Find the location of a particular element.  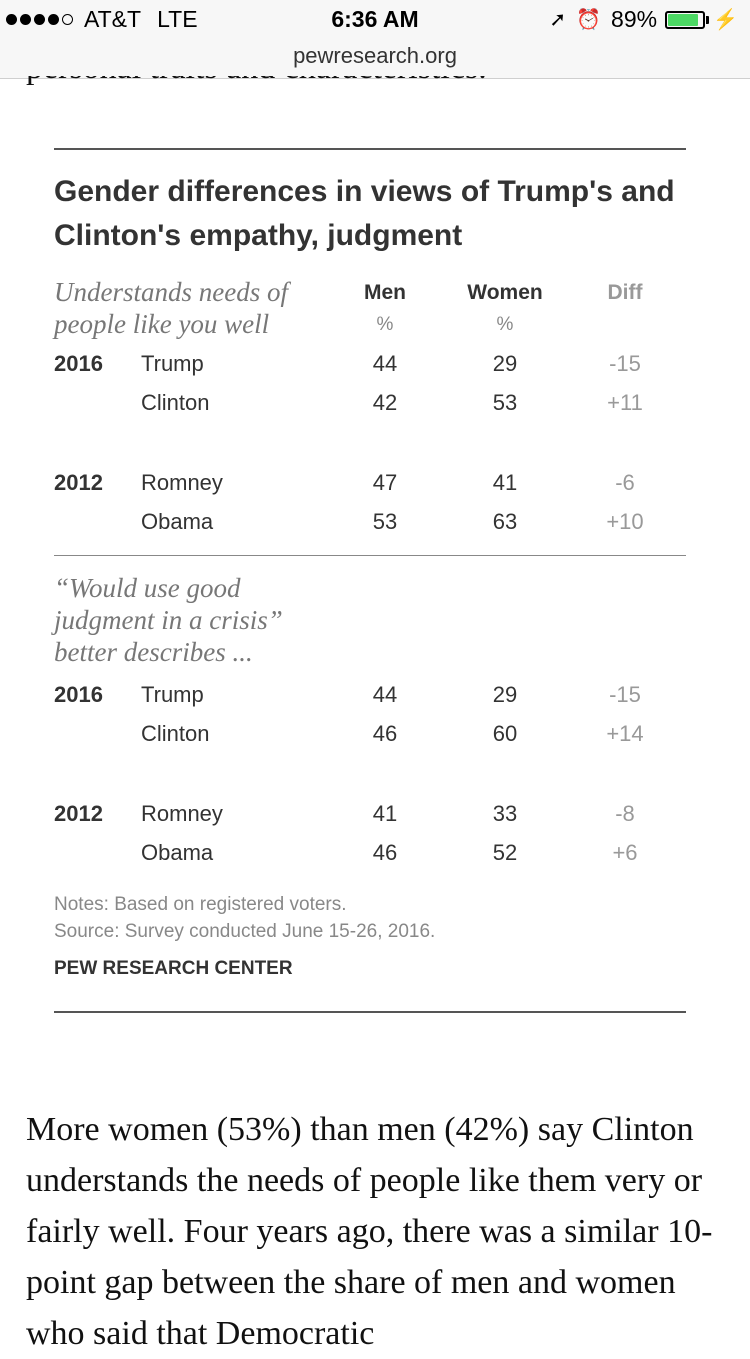

table-row: Obama 53 63 +10 is located at coordinates (375, 524).